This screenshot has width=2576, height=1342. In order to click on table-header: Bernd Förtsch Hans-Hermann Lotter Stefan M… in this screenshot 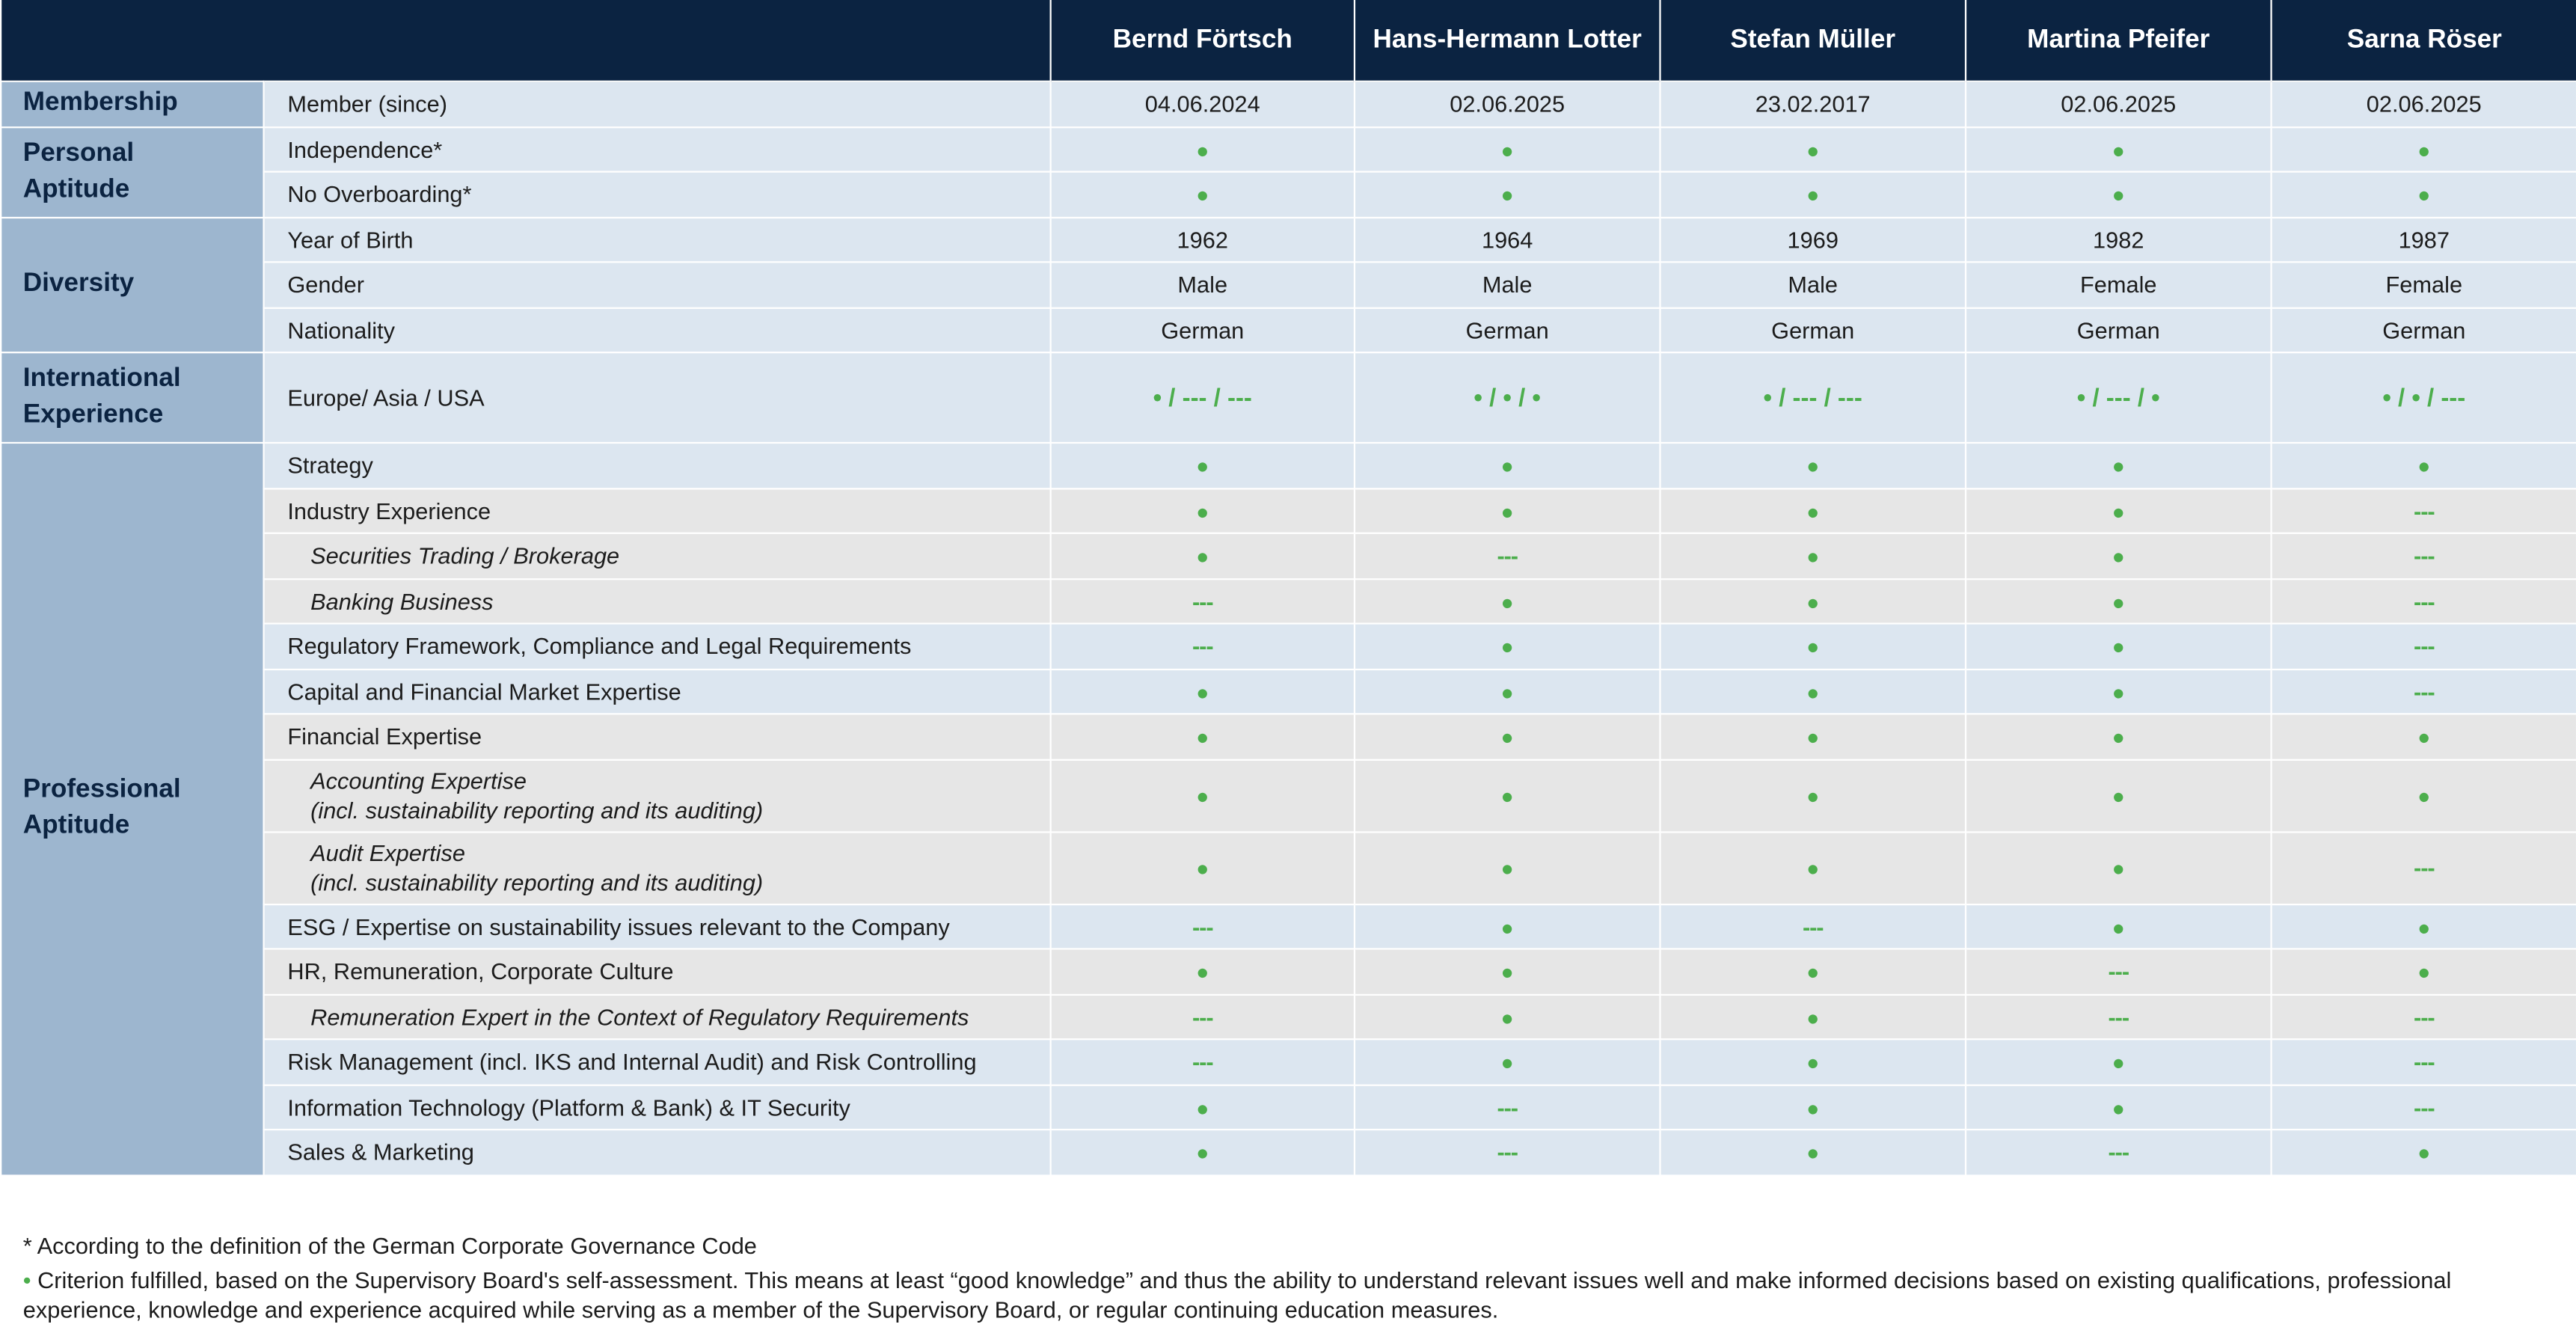, I will do `click(1288, 41)`.